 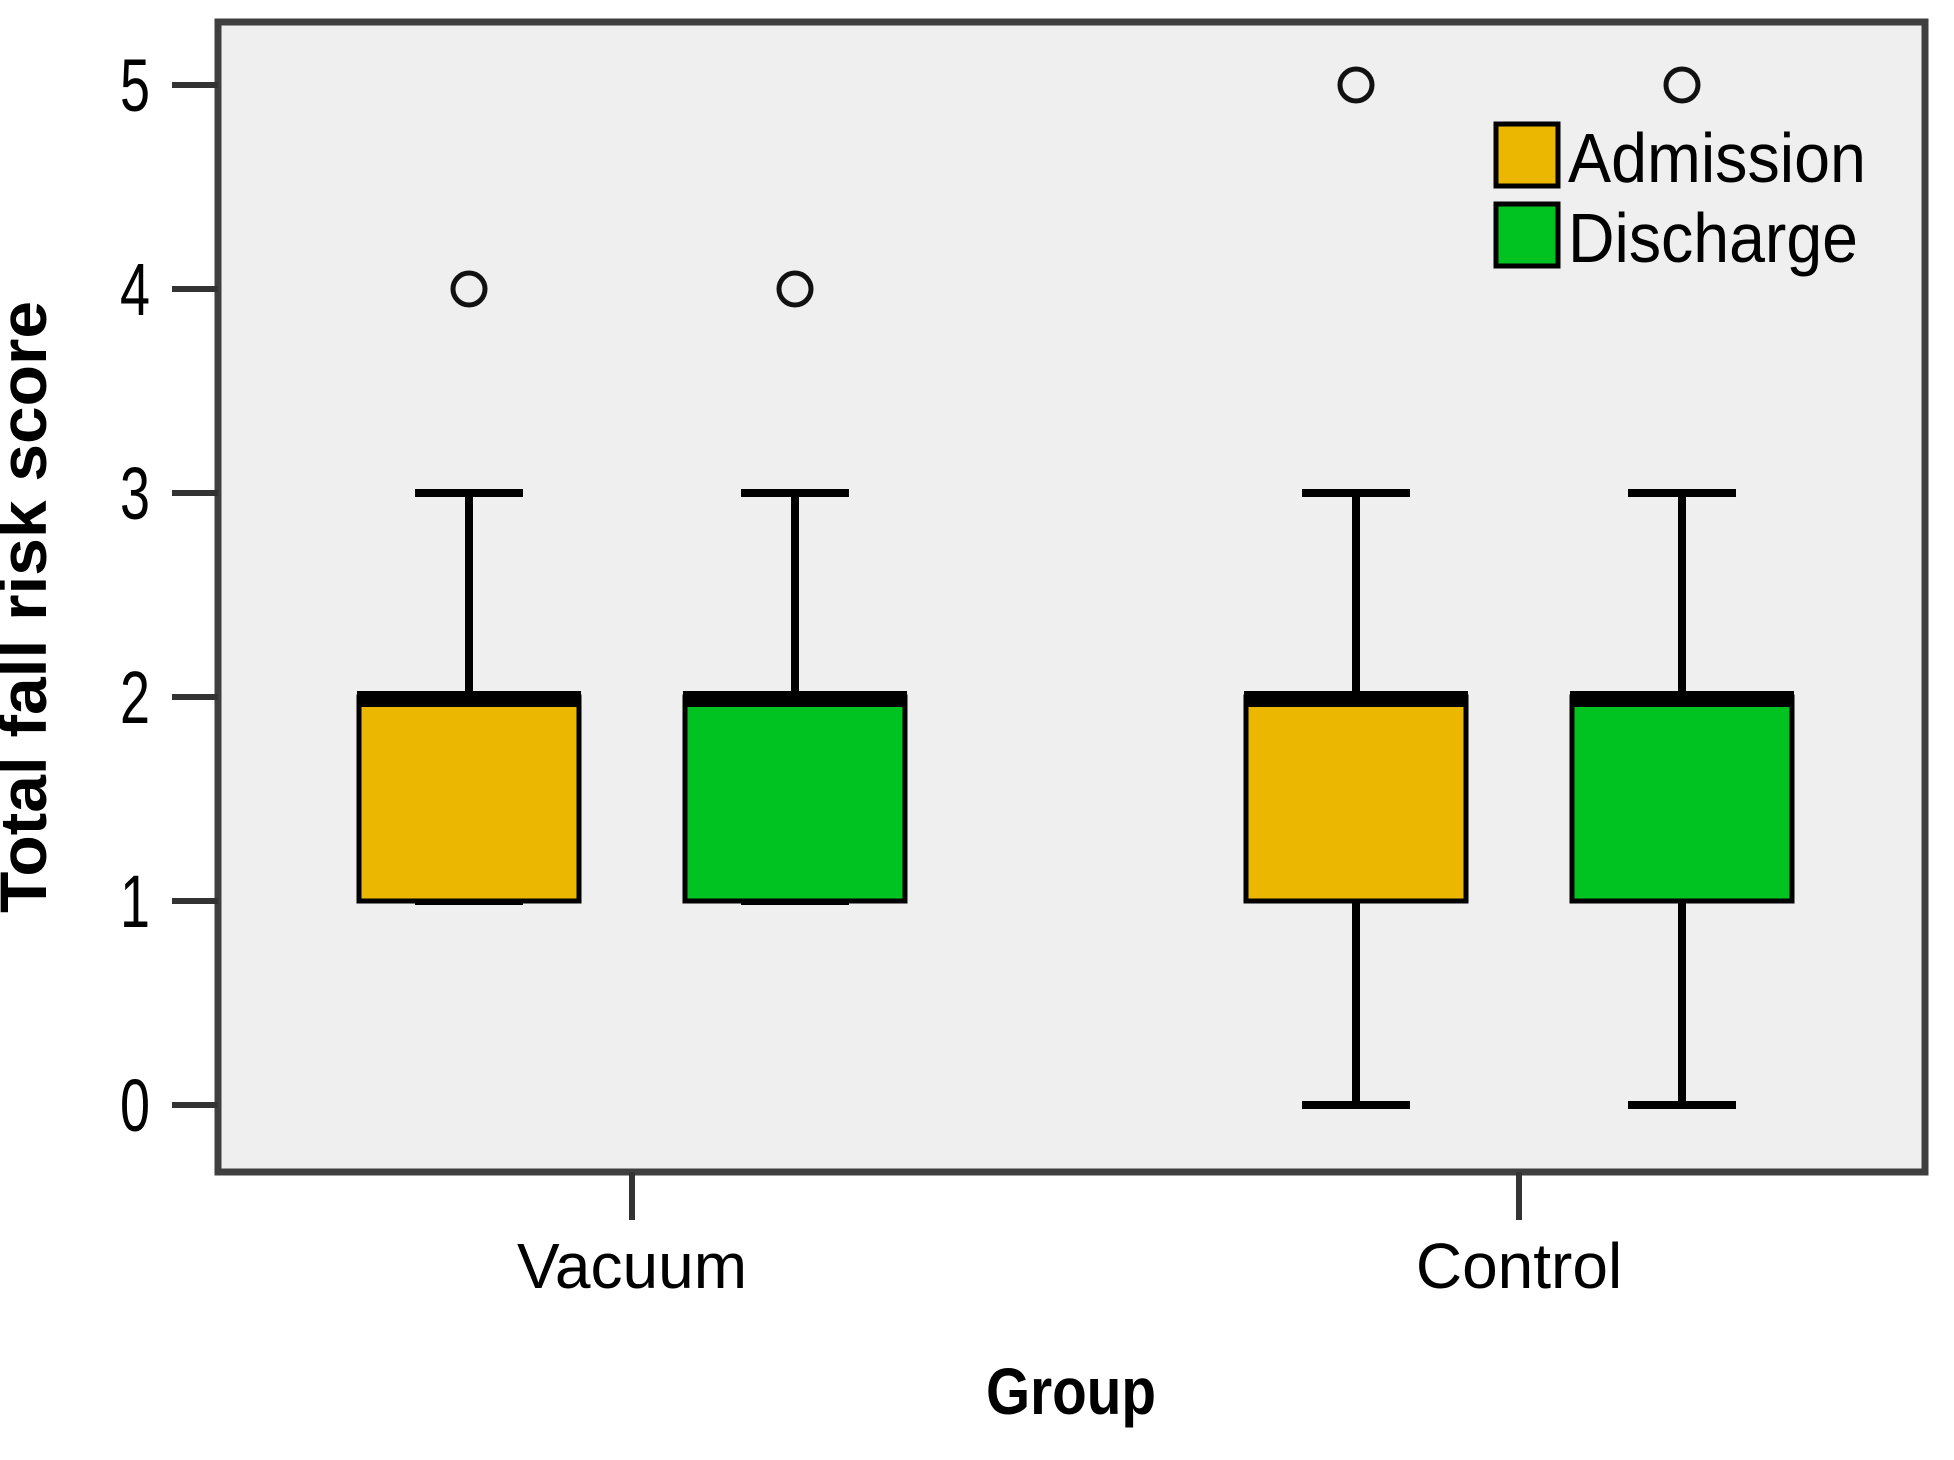 I want to click on box-discharge-vacuum, so click(x=795, y=799).